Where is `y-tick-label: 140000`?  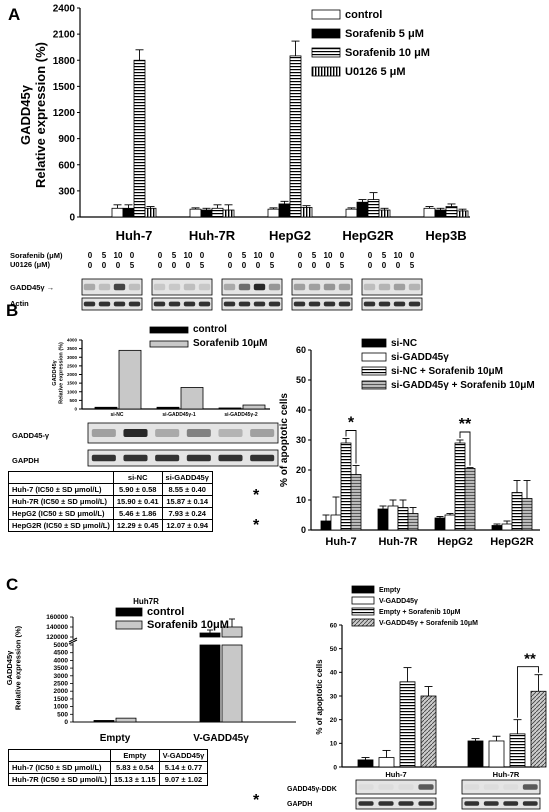
y-tick-label: 140000 is located at coordinates (57, 627).